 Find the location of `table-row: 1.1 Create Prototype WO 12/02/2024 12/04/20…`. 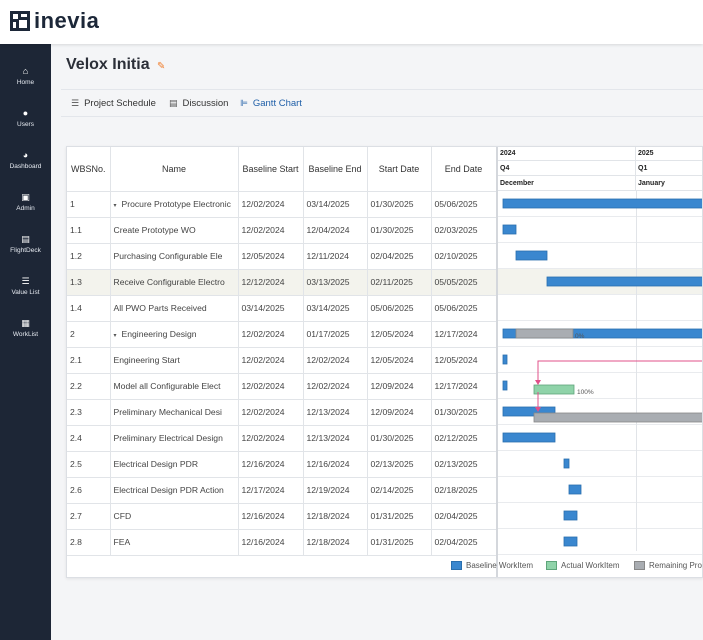

table-row: 1.1 Create Prototype WO 12/02/2024 12/04/20… is located at coordinates (282, 230).